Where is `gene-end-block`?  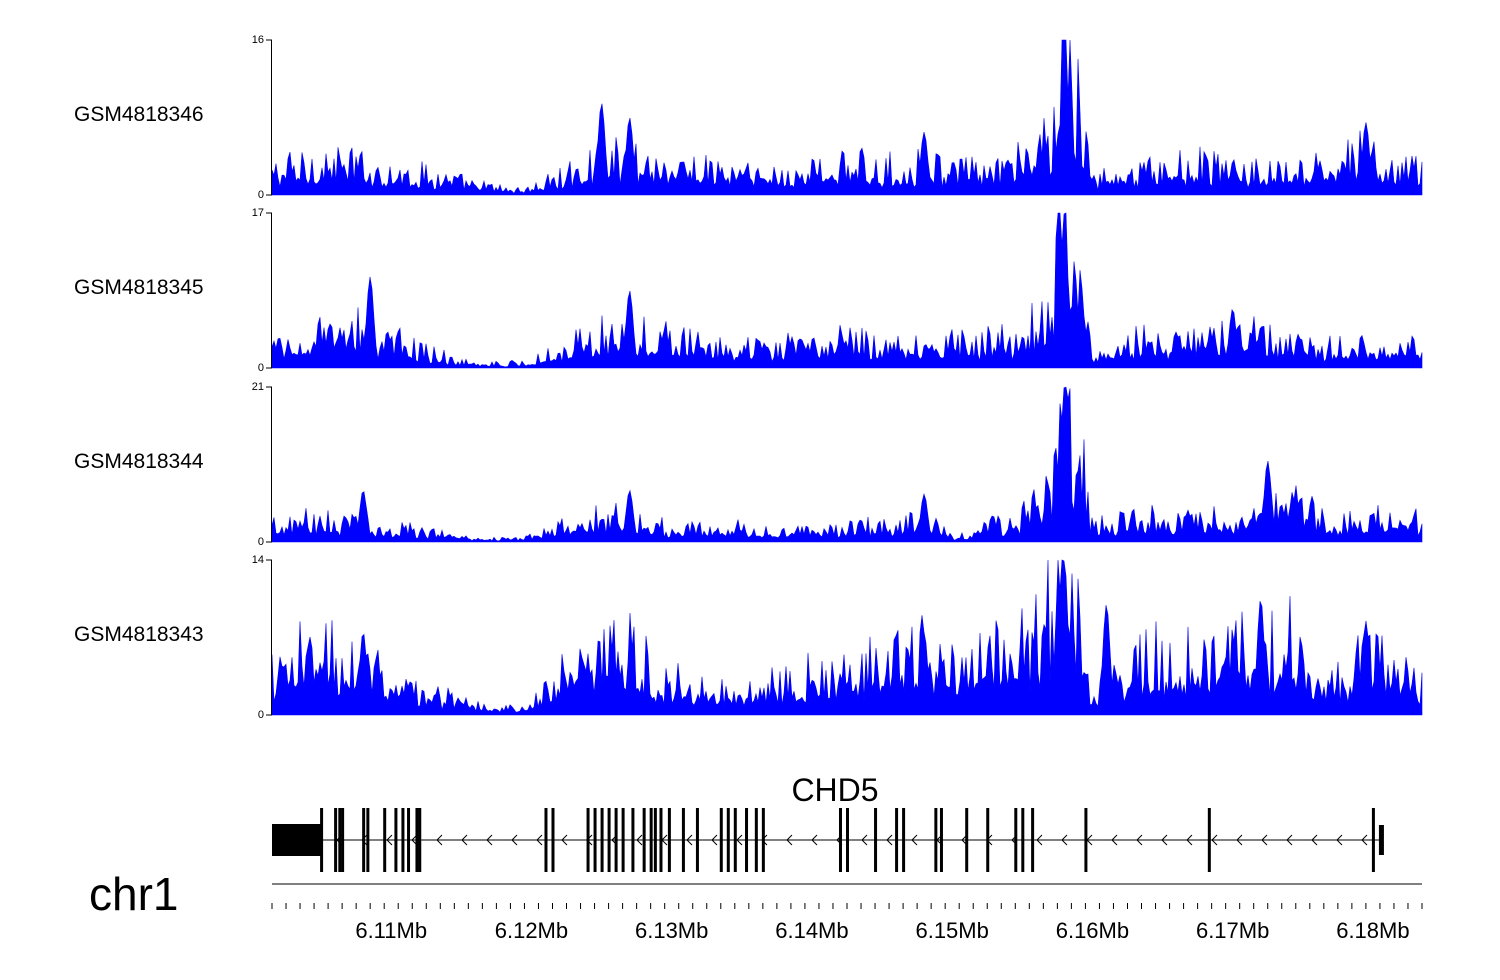
gene-end-block is located at coordinates (1381, 840).